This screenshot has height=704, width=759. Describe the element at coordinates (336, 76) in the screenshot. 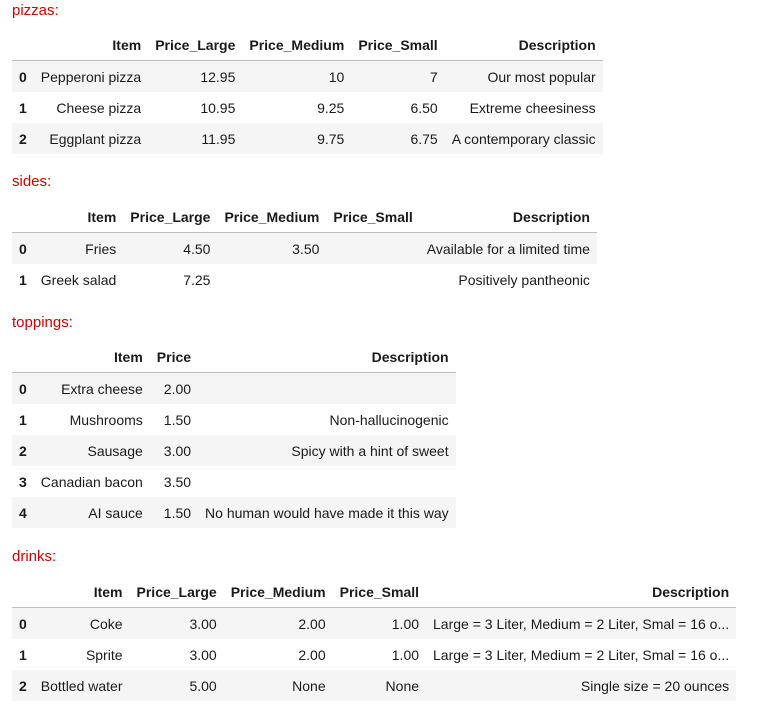

I see `table-cell: 10` at that location.